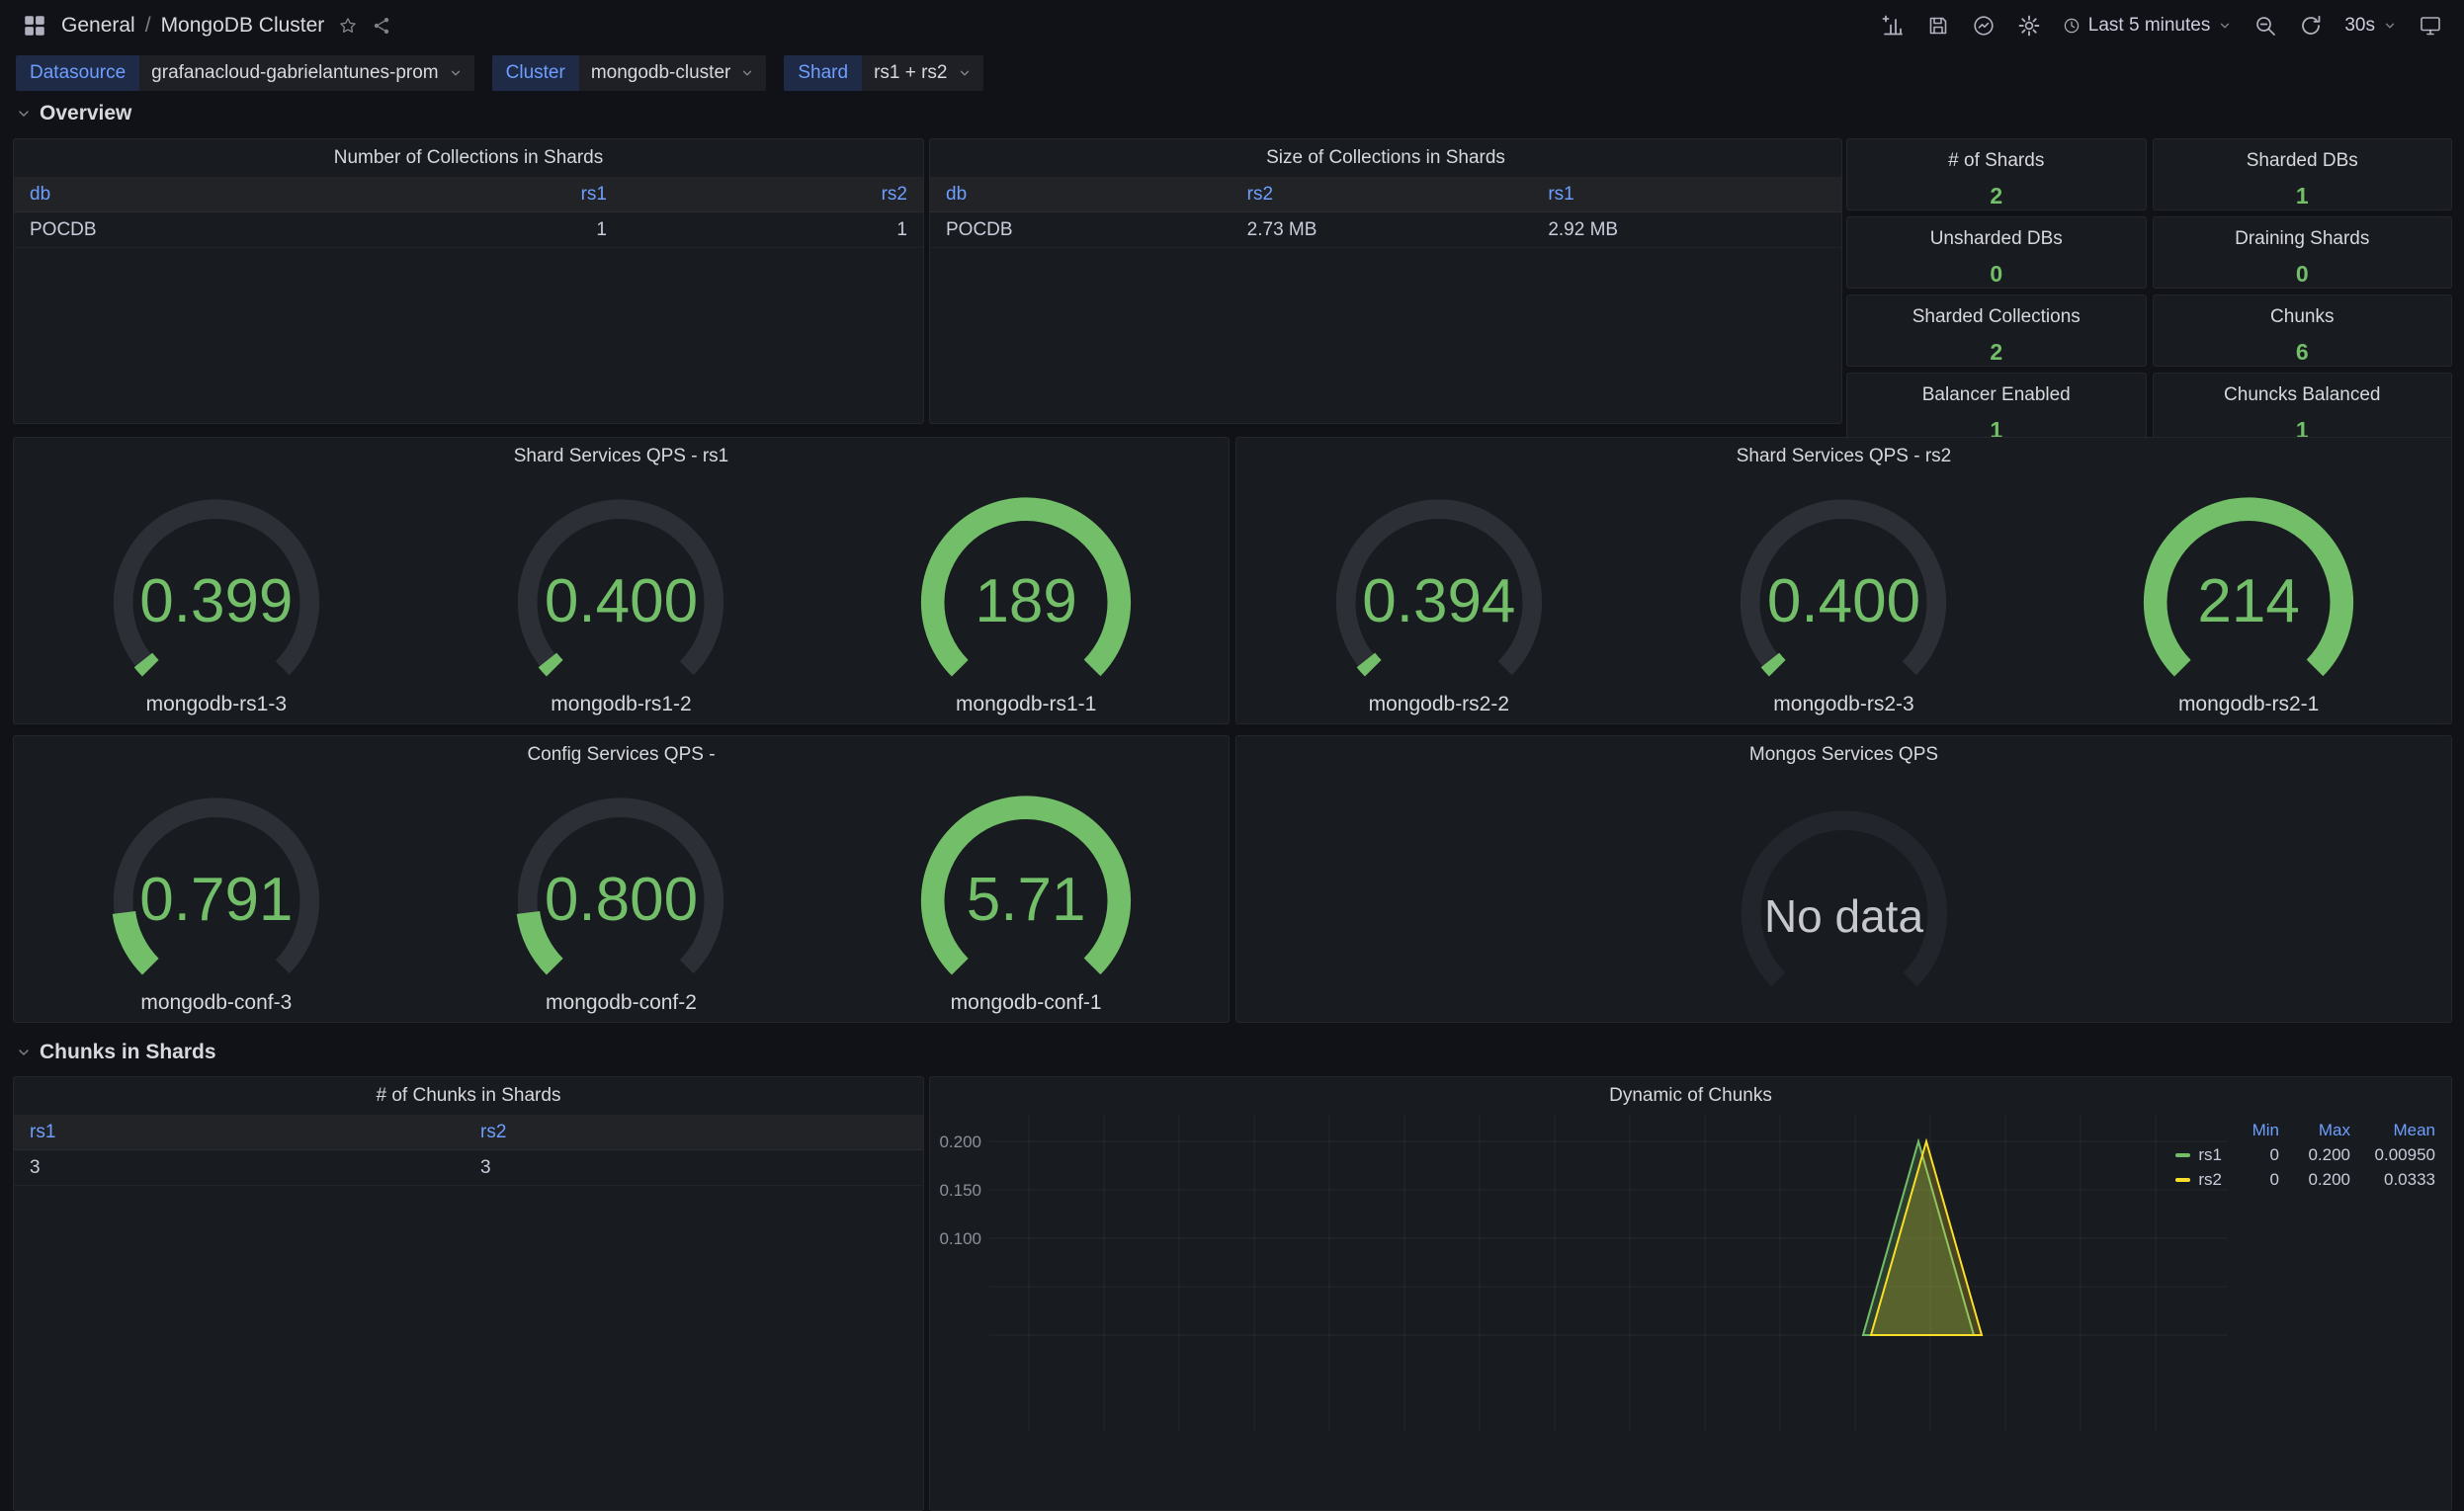 The height and width of the screenshot is (1511, 2464). I want to click on gauge-mongodb-rs1-1: 189 mongodb-rs1-1, so click(1025, 600).